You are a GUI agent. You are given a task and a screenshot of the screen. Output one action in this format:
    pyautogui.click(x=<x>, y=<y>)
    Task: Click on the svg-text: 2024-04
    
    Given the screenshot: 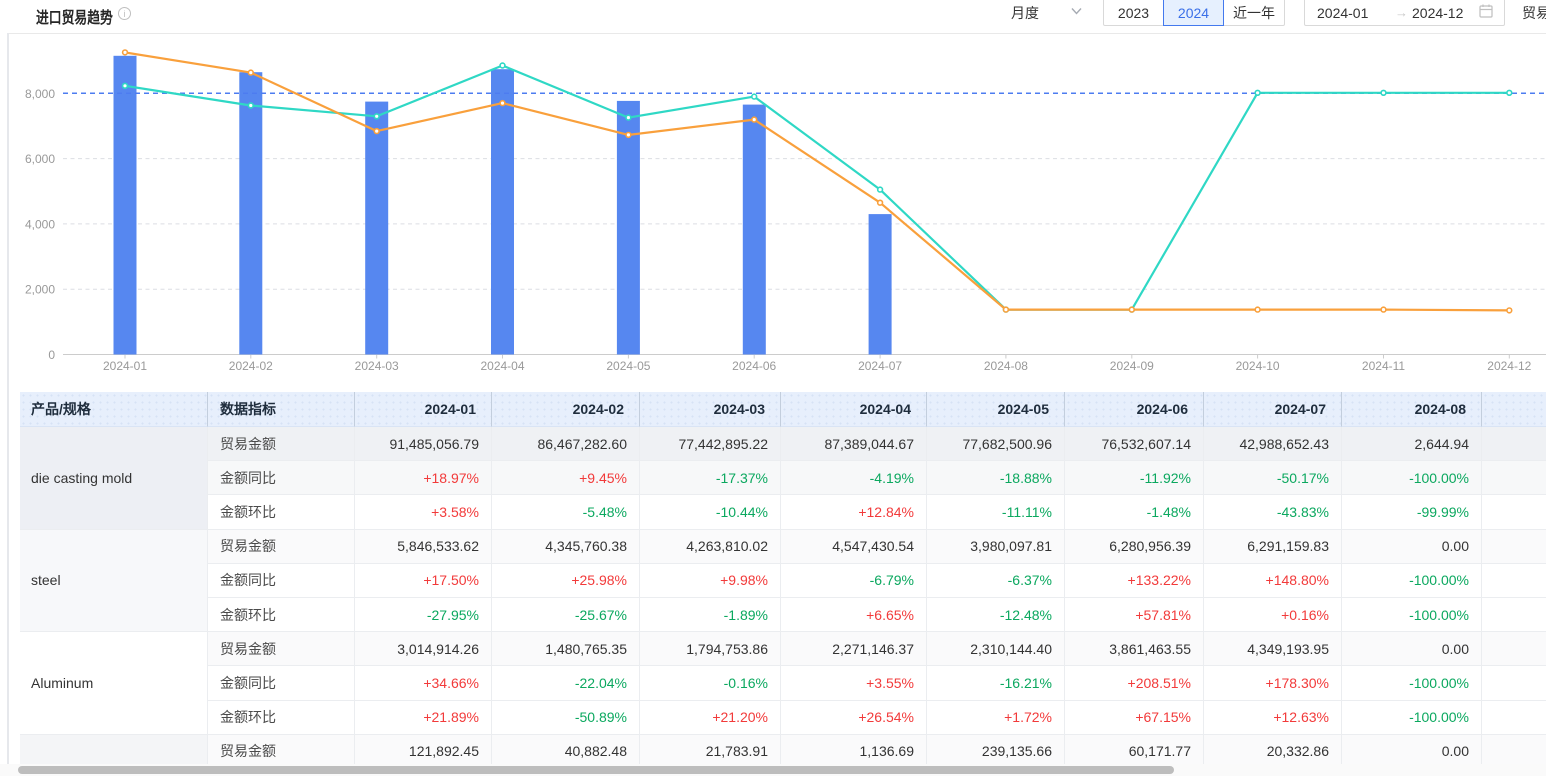 What is the action you would take?
    pyautogui.click(x=502, y=366)
    